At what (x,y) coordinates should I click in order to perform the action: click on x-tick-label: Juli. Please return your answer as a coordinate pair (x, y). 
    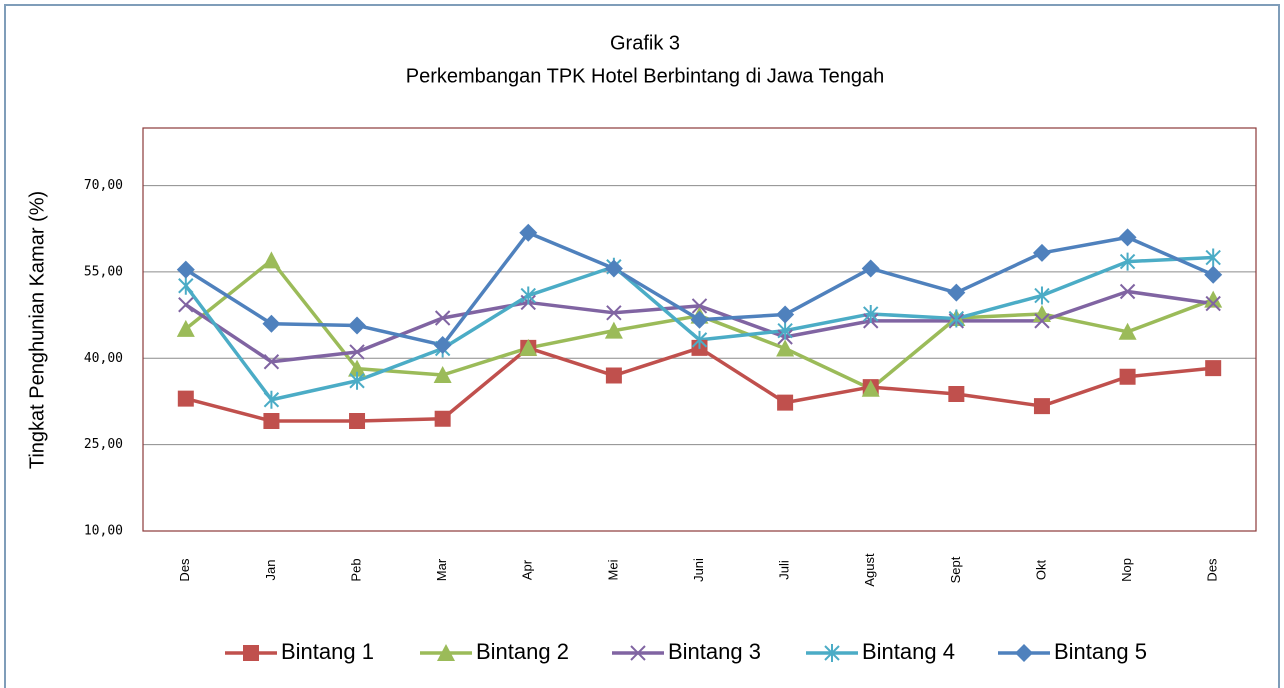
    Looking at the image, I should click on (784, 570).